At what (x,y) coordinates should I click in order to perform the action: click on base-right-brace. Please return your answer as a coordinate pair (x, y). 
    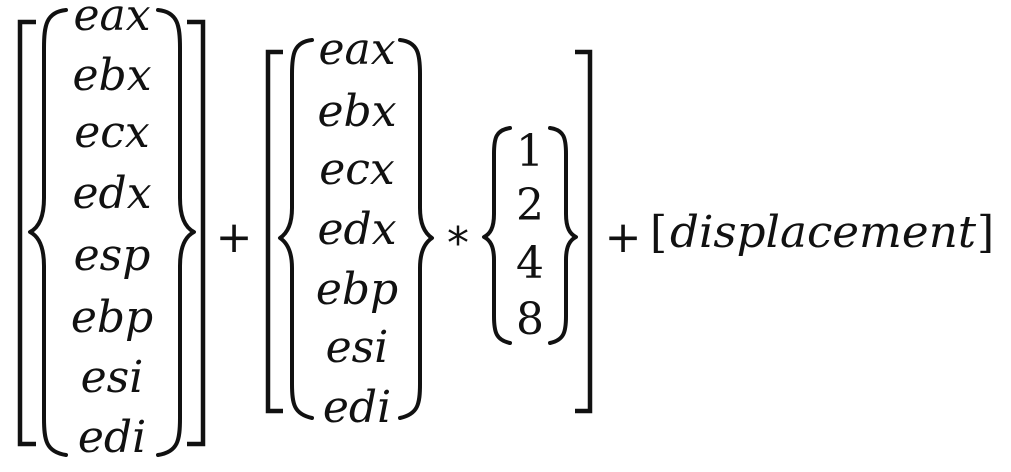
    Looking at the image, I should click on (176, 232).